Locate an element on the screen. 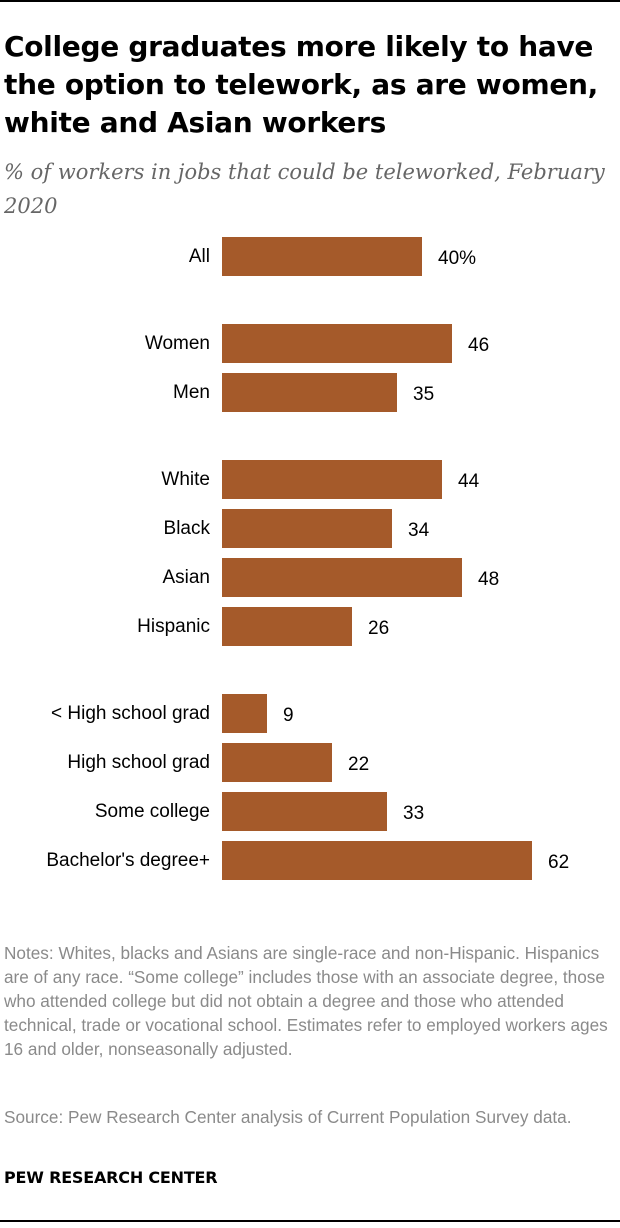 This screenshot has height=1228, width=620. category-label-high-school-grad: High school grad is located at coordinates (138, 762).